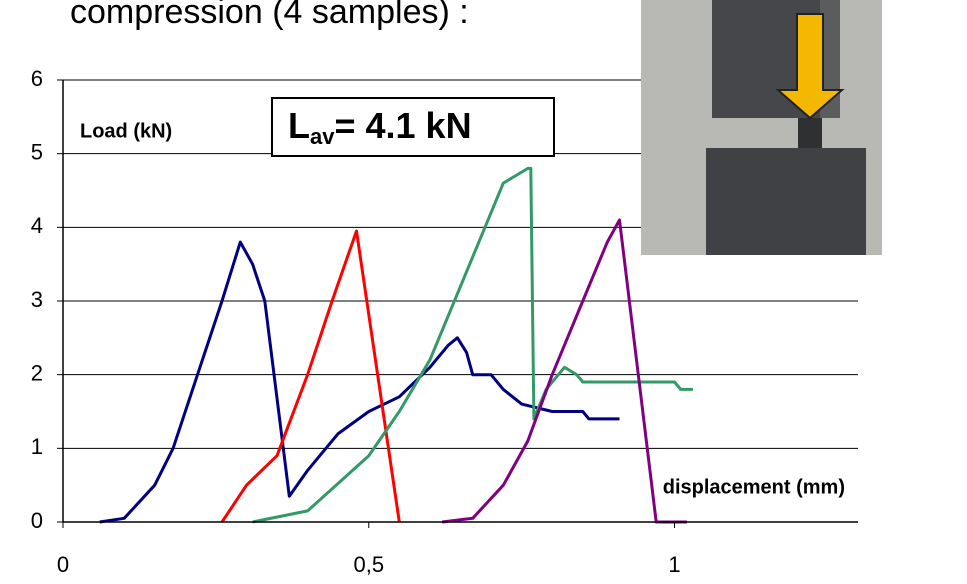 This screenshot has height=584, width=967. I want to click on x-axis-label: displacement (mm), so click(754, 487).